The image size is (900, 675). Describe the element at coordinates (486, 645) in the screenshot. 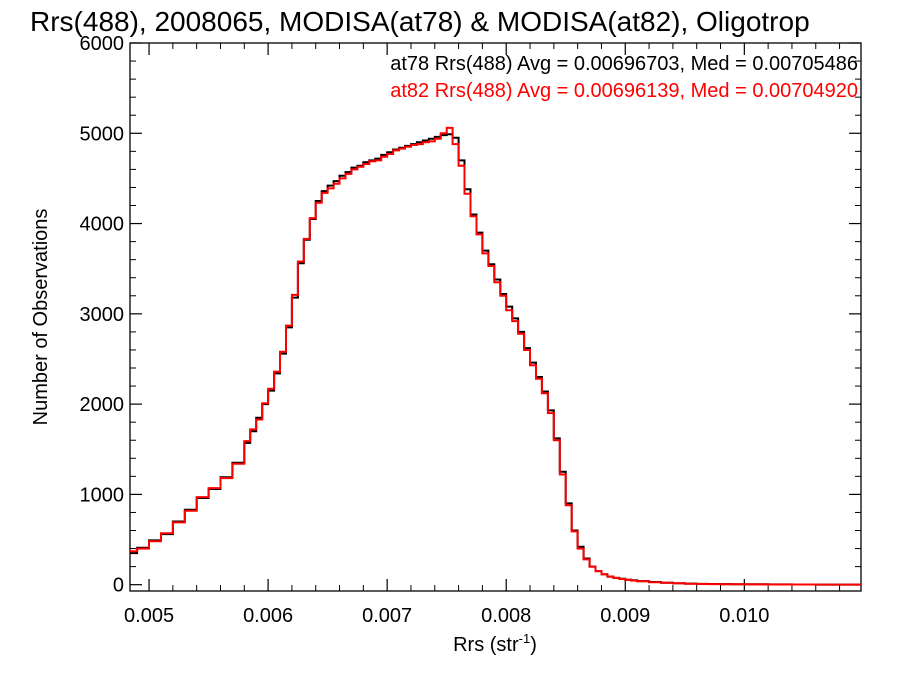

I see `x-axis-label-main: Rrs (str` at that location.